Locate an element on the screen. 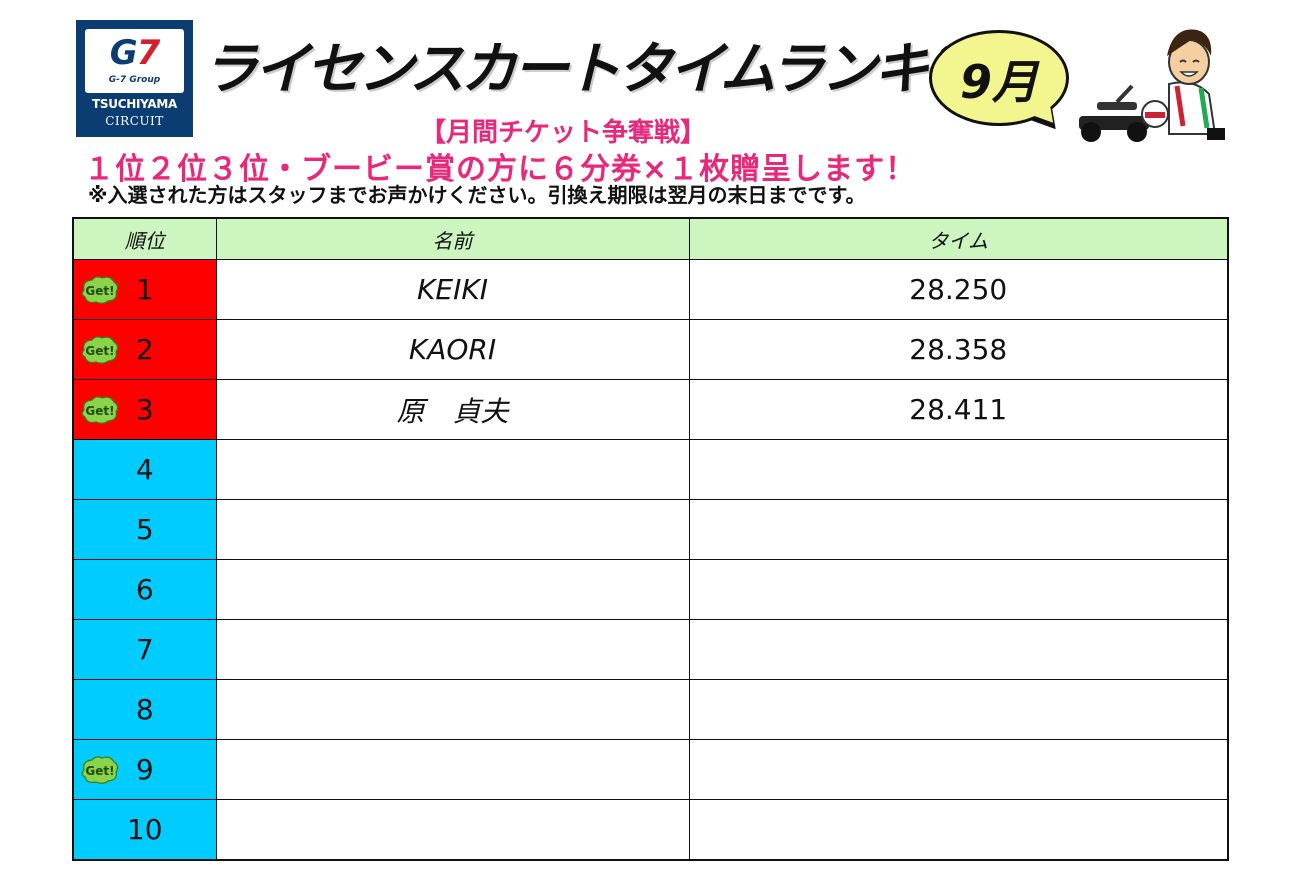 This screenshot has height=877, width=1300. rank-cell-content: Get! 3 is located at coordinates (145, 409).